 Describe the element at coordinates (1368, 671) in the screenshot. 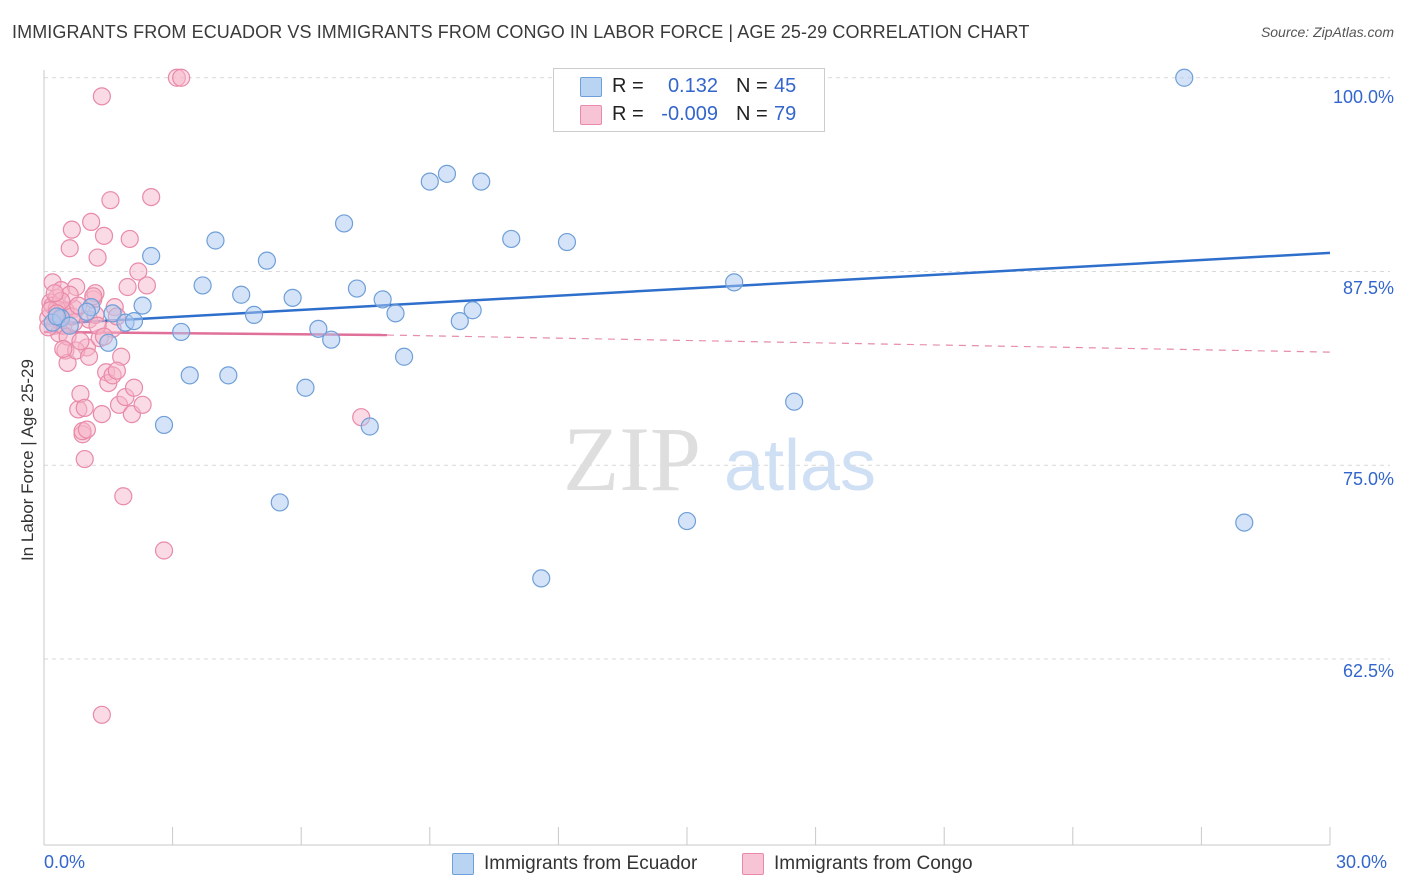

I see `y-tick-label-62-5: 62.5%` at that location.